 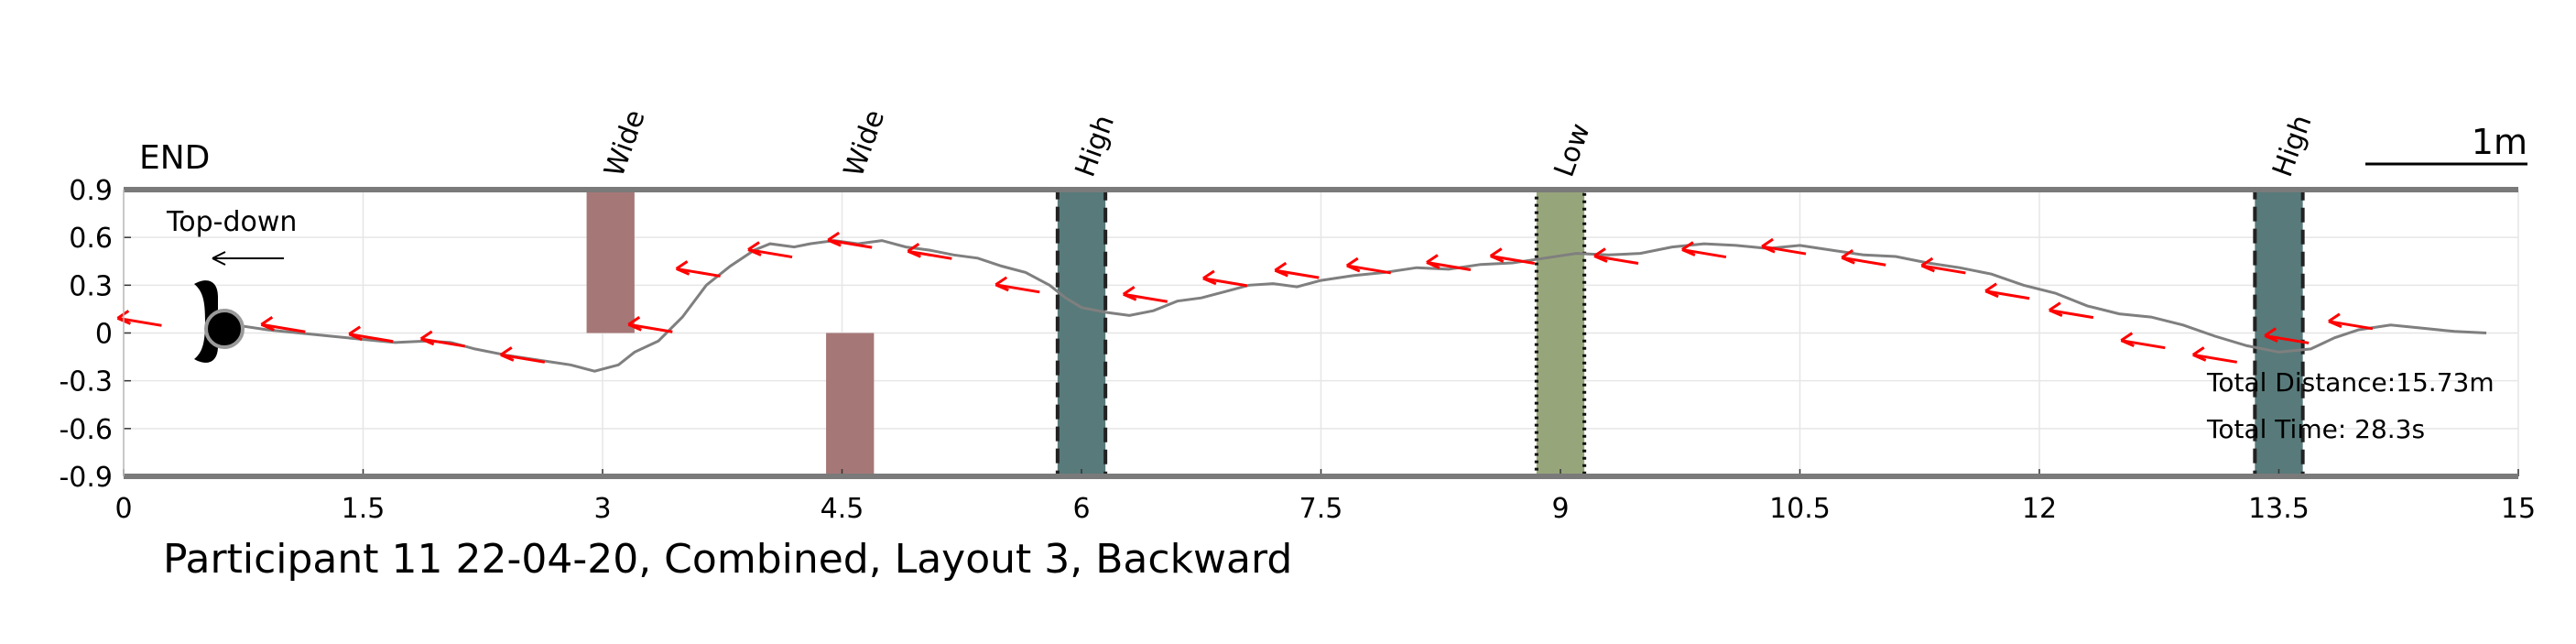 I want to click on x-tick-label: 0, so click(x=123, y=509).